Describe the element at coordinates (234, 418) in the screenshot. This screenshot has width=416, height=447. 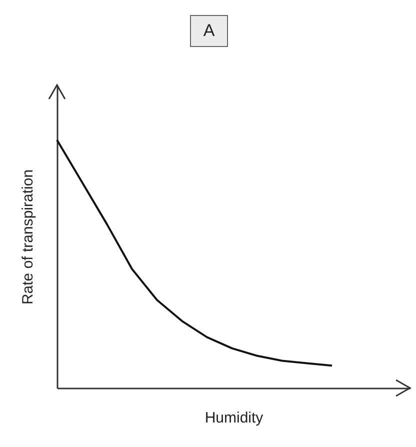
I see `x-axis-title: Humidity` at that location.